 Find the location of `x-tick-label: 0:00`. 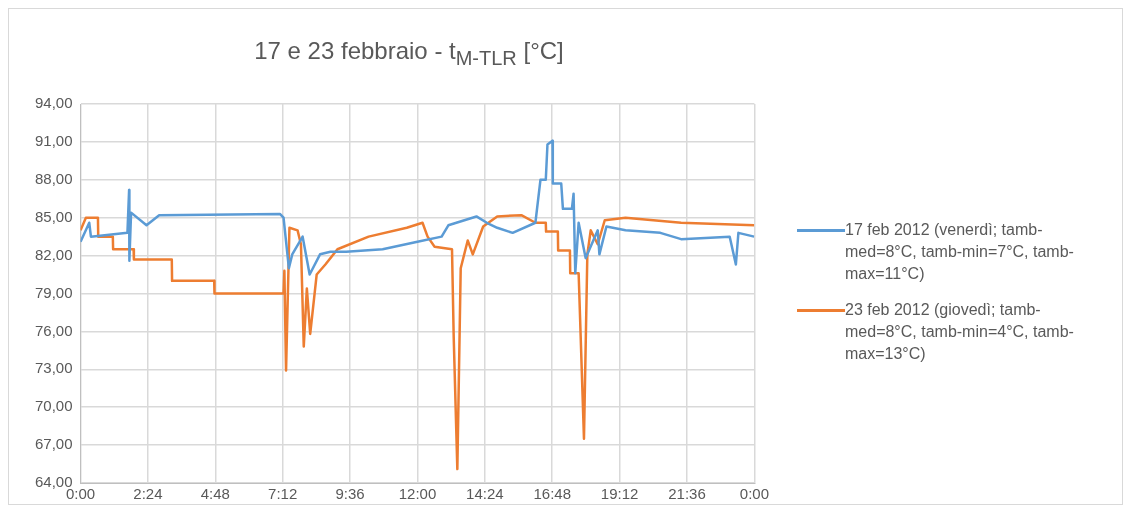

x-tick-label: 0:00 is located at coordinates (754, 494).